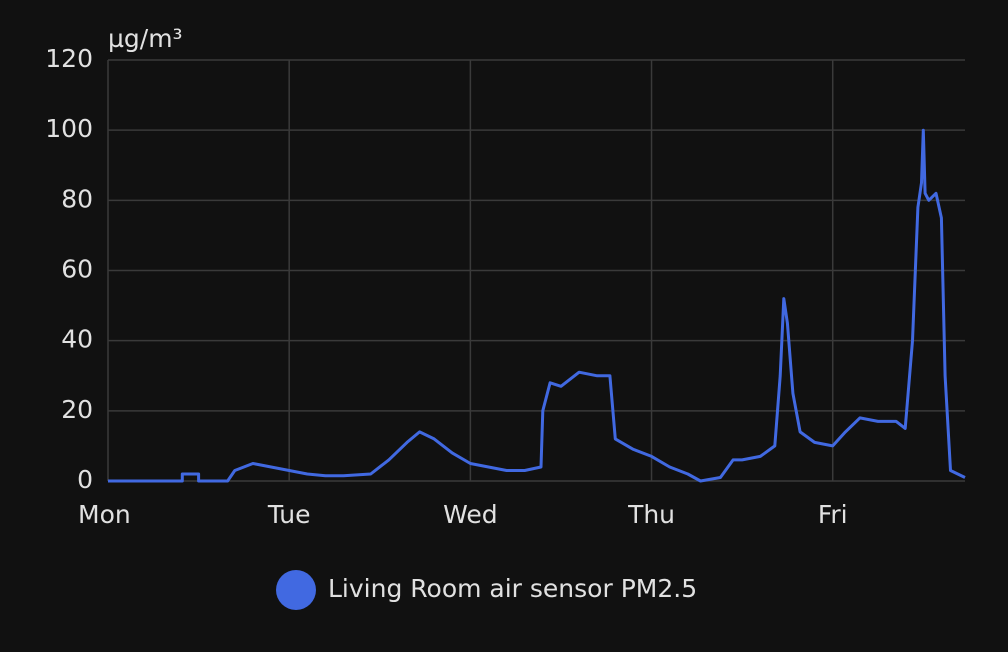  Describe the element at coordinates (512, 588) in the screenshot. I see `legend-label: Living Room air sensor PM2.5` at that location.